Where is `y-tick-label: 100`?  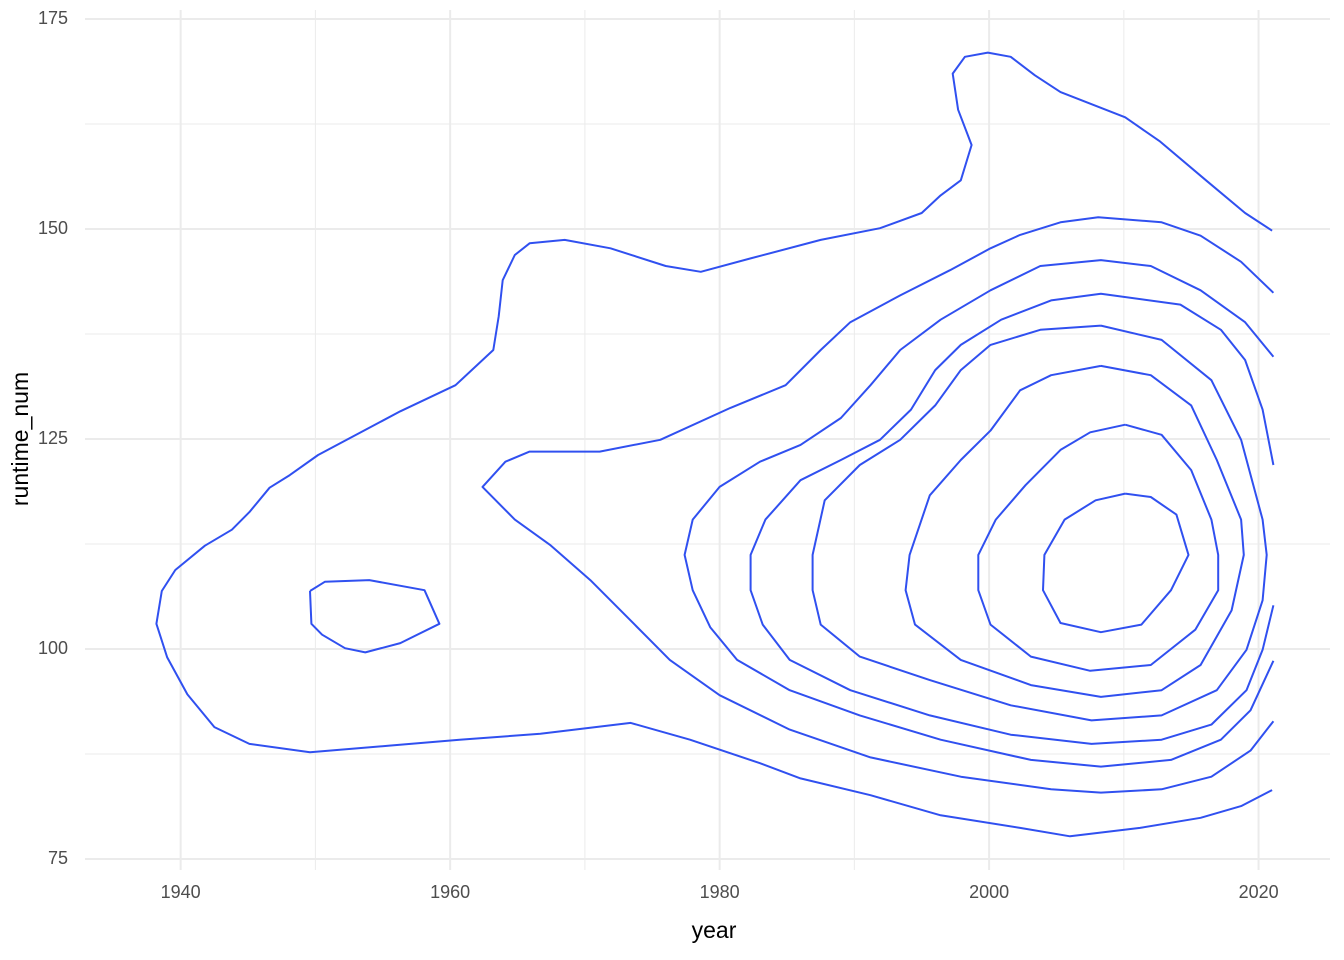
y-tick-label: 100 is located at coordinates (53, 648).